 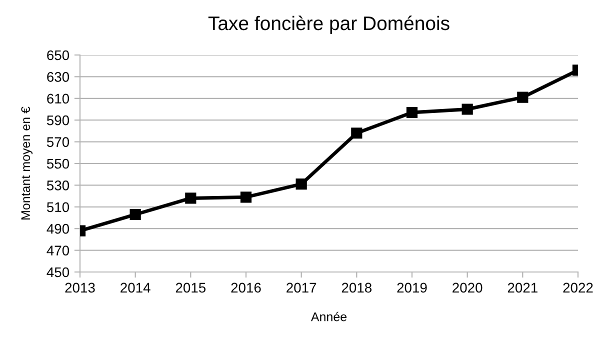 What do you see at coordinates (58, 142) in the screenshot?
I see `y-tick-label: 570` at bounding box center [58, 142].